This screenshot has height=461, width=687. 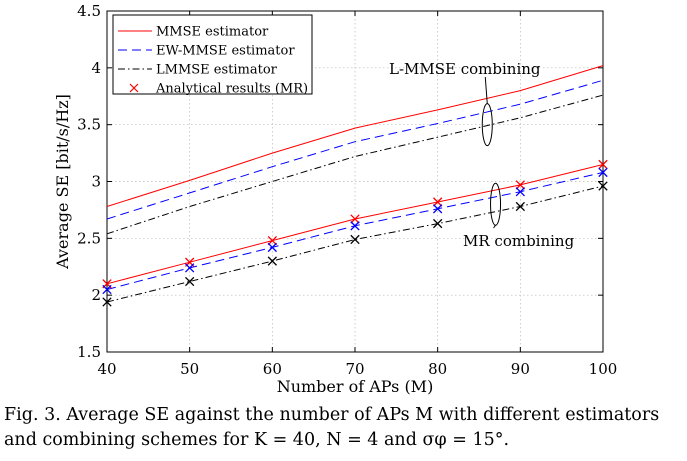 I want to click on y-axis-label: Average SE [bit/s/Hz], so click(x=62, y=182).